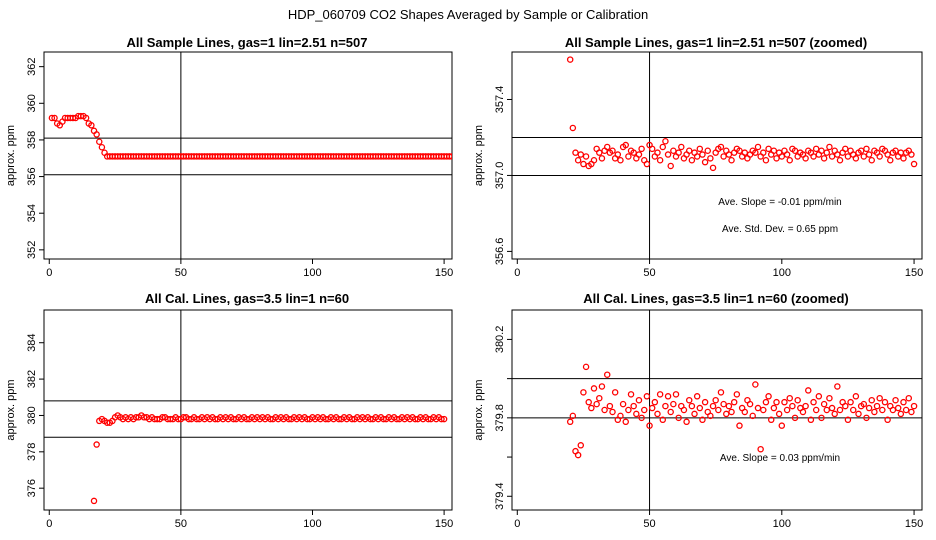 The image size is (936, 540). What do you see at coordinates (247, 298) in the screenshot?
I see `chart-3-title: All Cal. Lines, gas=3.5 lin=1 n=60` at bounding box center [247, 298].